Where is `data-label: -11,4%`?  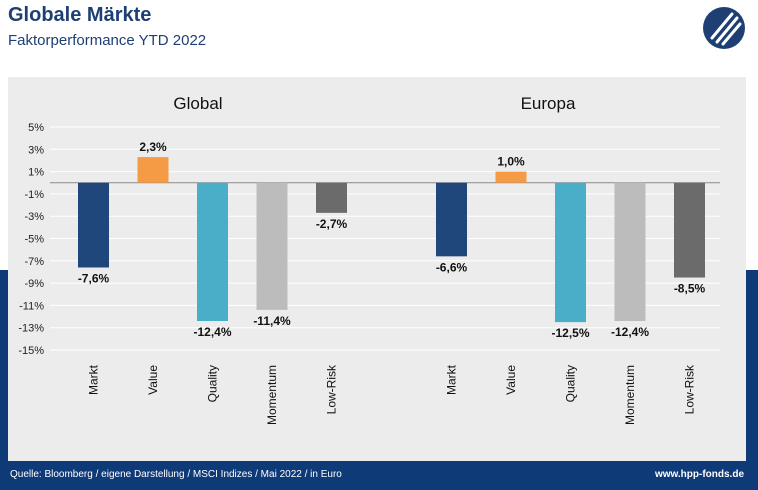 data-label: -11,4% is located at coordinates (272, 321).